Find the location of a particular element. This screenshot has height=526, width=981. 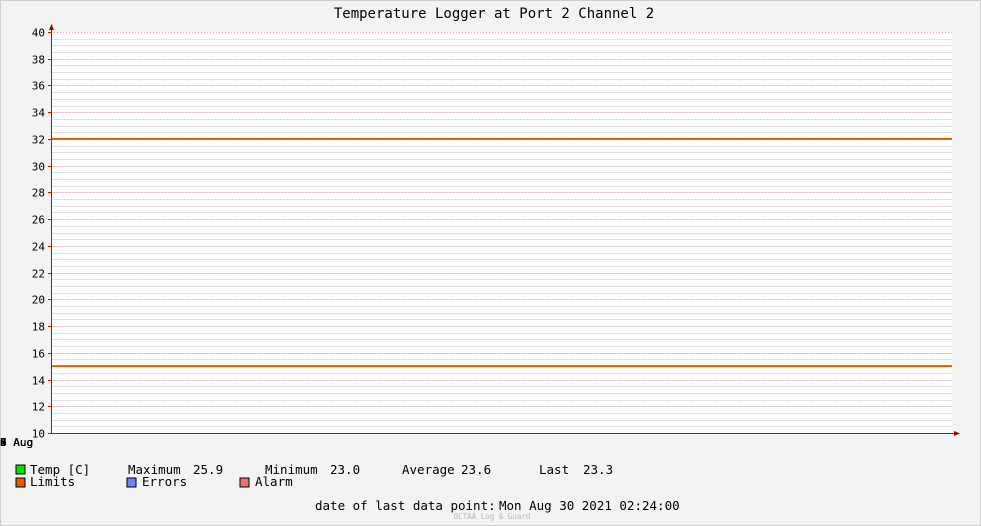

stat-max-label: Maximum is located at coordinates (154, 469).